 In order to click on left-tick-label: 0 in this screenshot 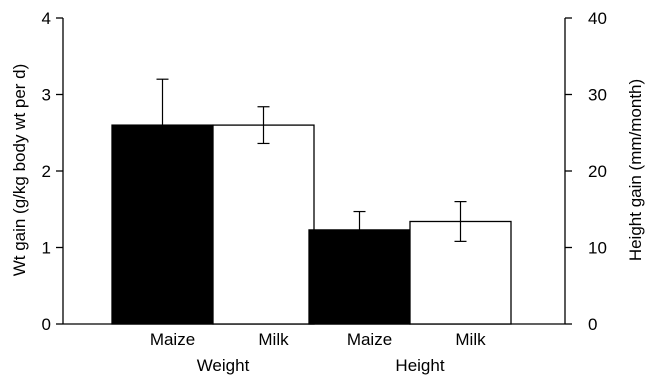, I will do `click(46, 324)`.